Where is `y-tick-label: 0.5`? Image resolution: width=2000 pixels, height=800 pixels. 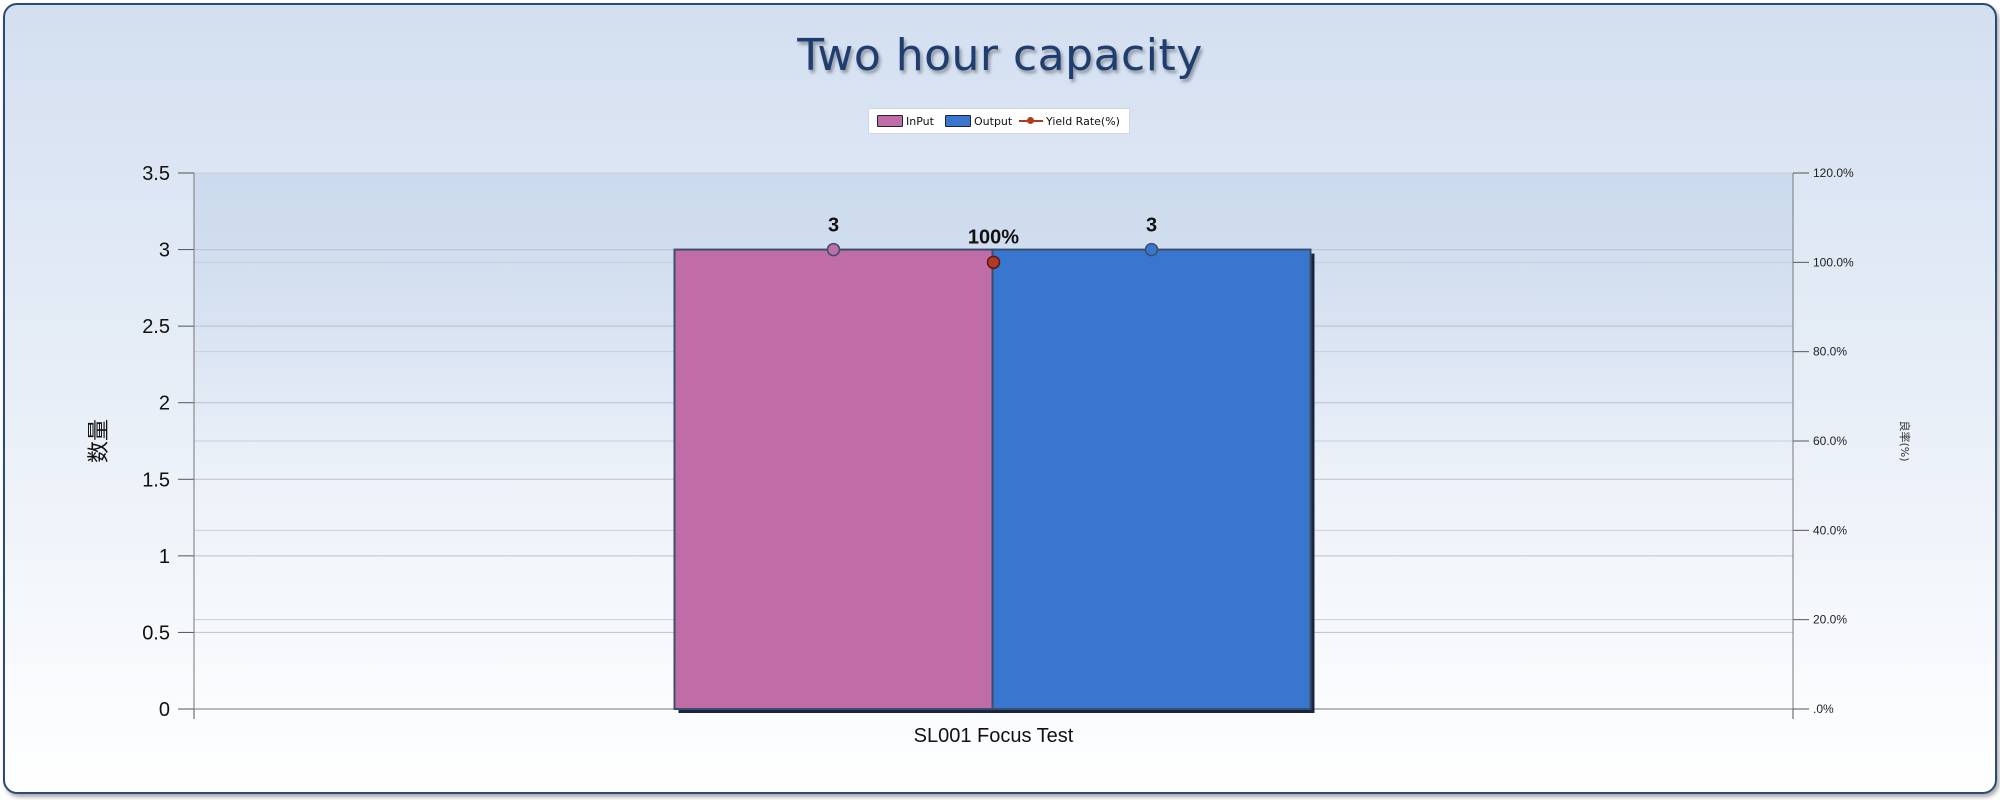 y-tick-label: 0.5 is located at coordinates (156, 633).